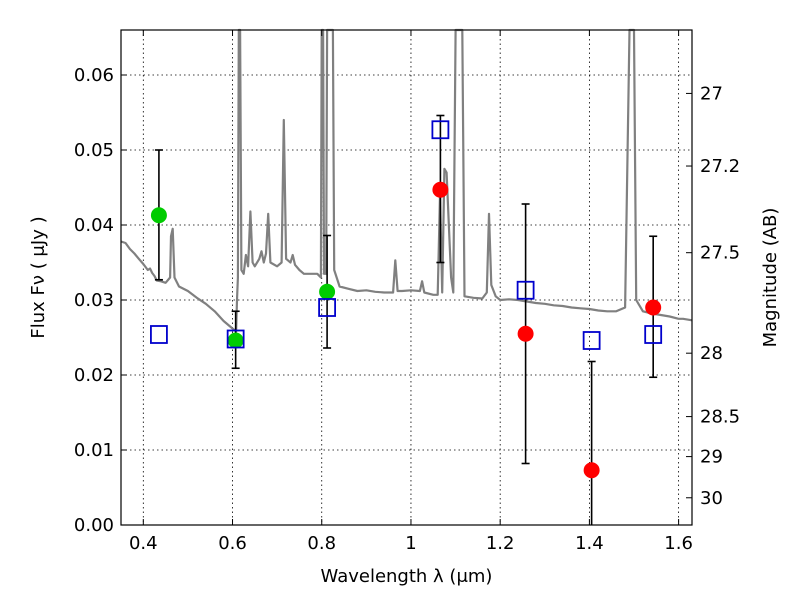 The width and height of the screenshot is (800, 600). I want to click on y-tick-label: 0.03, so click(94, 300).